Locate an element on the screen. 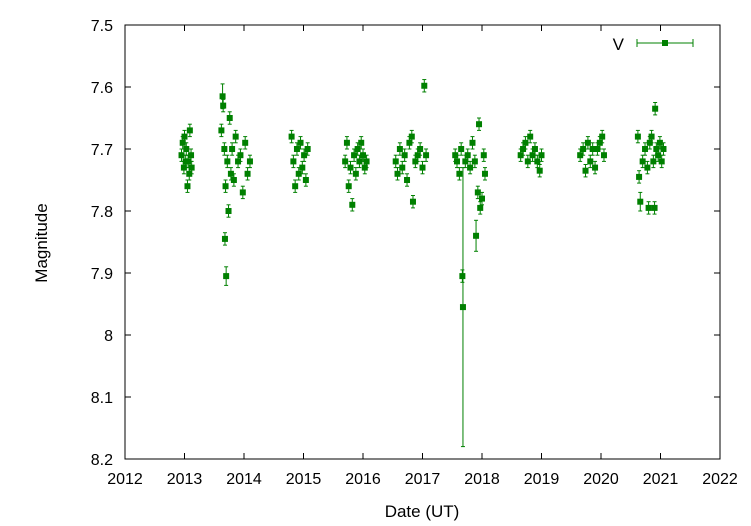 This screenshot has width=751, height=526. x-tick-label: 2022 is located at coordinates (720, 479).